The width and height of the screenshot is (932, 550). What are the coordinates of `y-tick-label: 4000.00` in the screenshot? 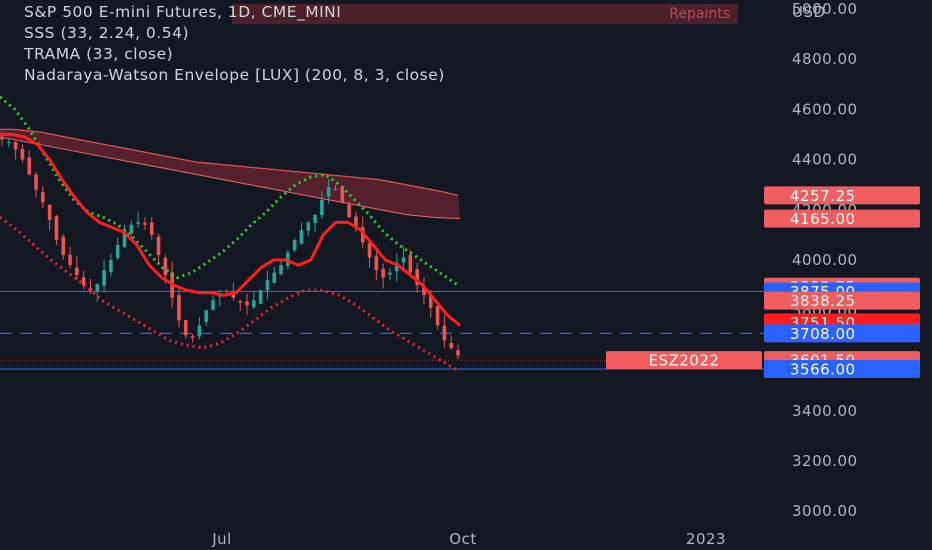 It's located at (825, 260).